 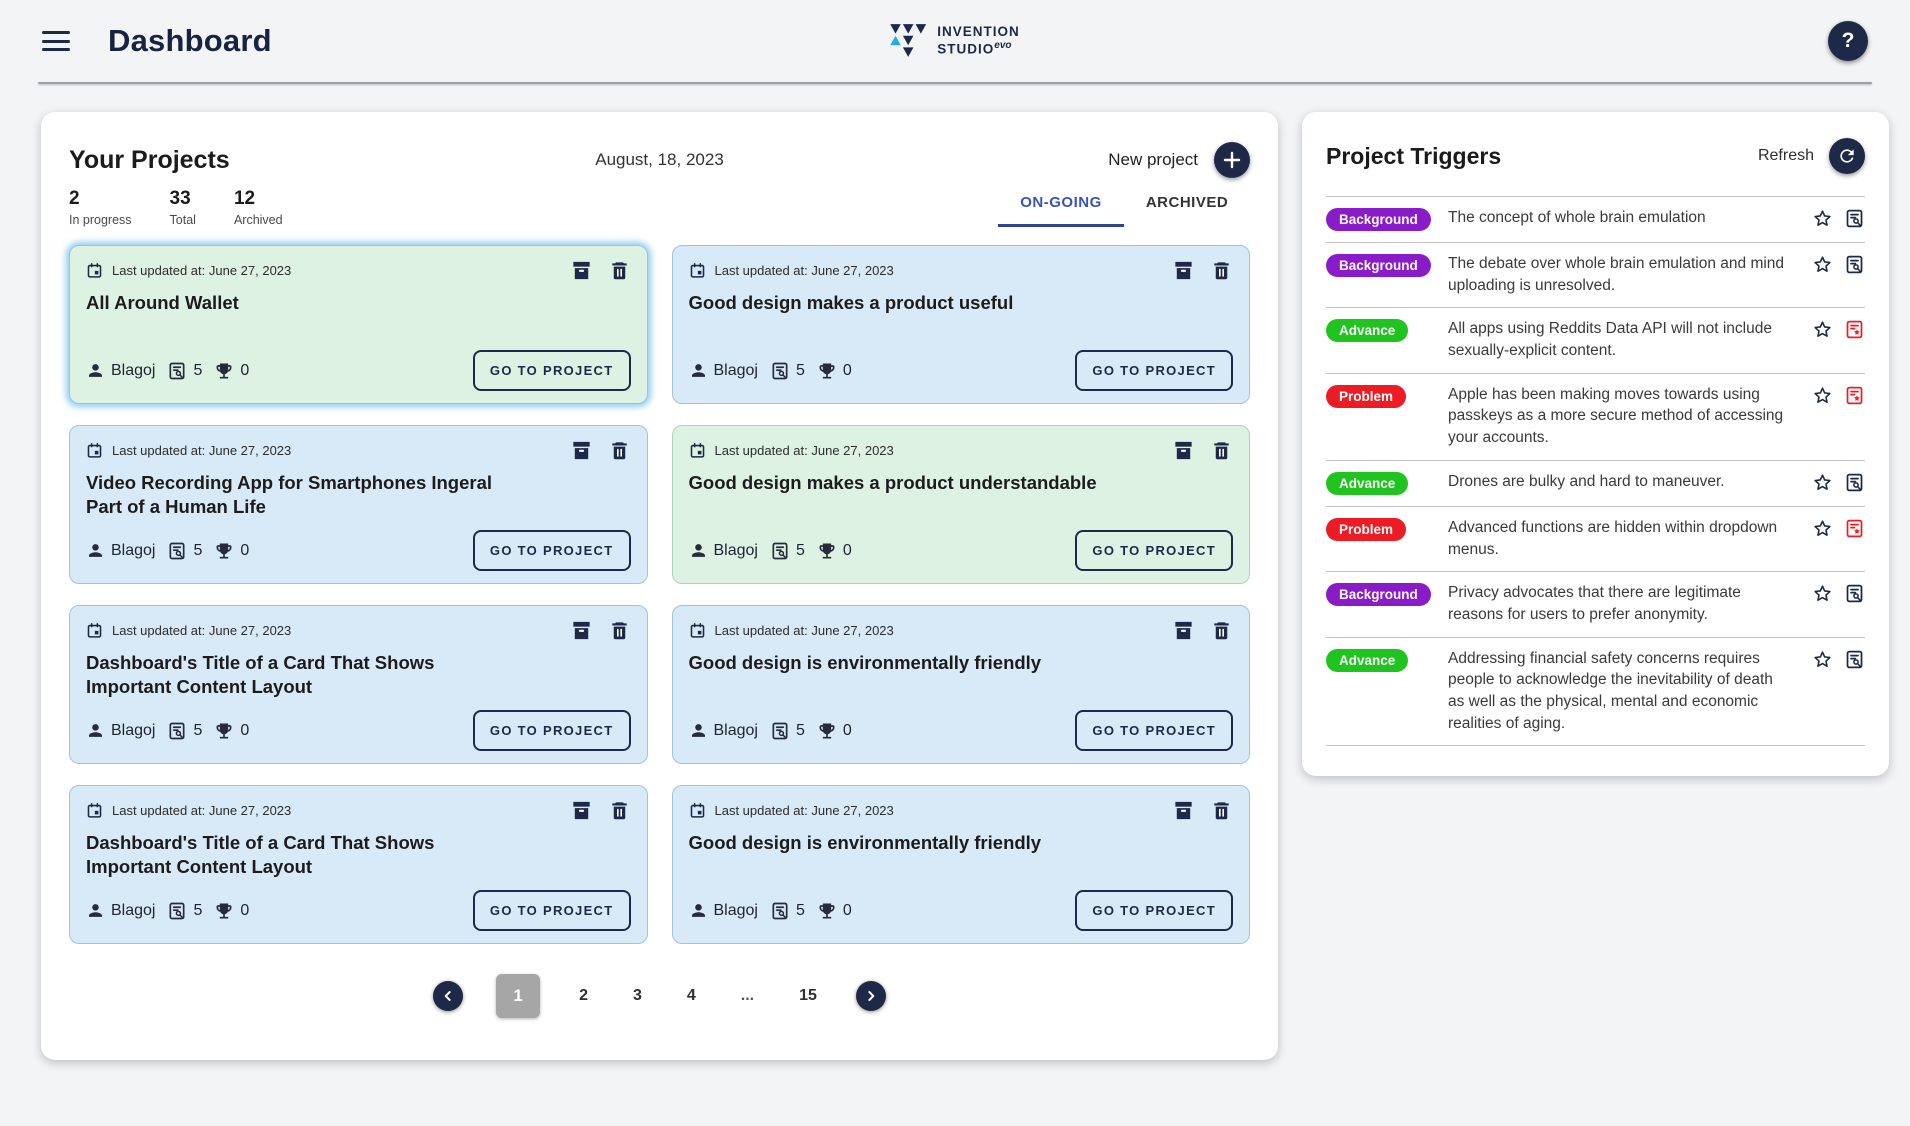 I want to click on logo-text: INVENTION STUDIOevo, so click(x=978, y=41).